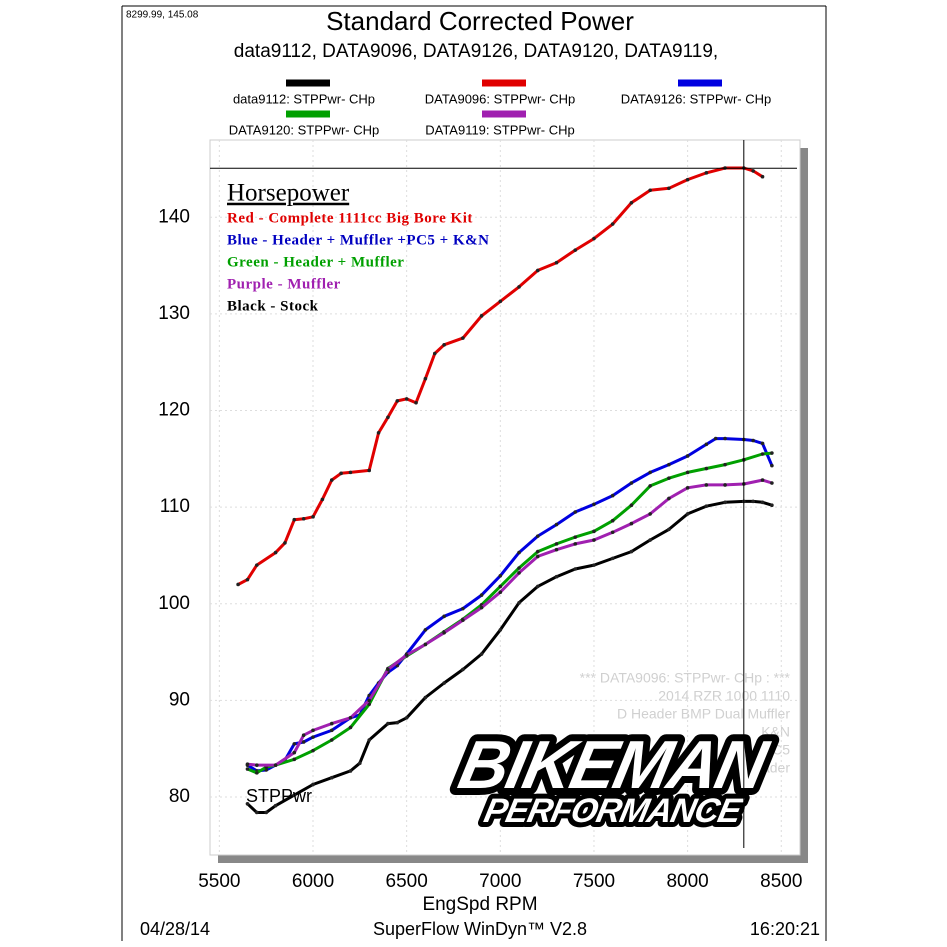  Describe the element at coordinates (776, 750) in the screenshot. I see `watermark-text: PC5` at that location.